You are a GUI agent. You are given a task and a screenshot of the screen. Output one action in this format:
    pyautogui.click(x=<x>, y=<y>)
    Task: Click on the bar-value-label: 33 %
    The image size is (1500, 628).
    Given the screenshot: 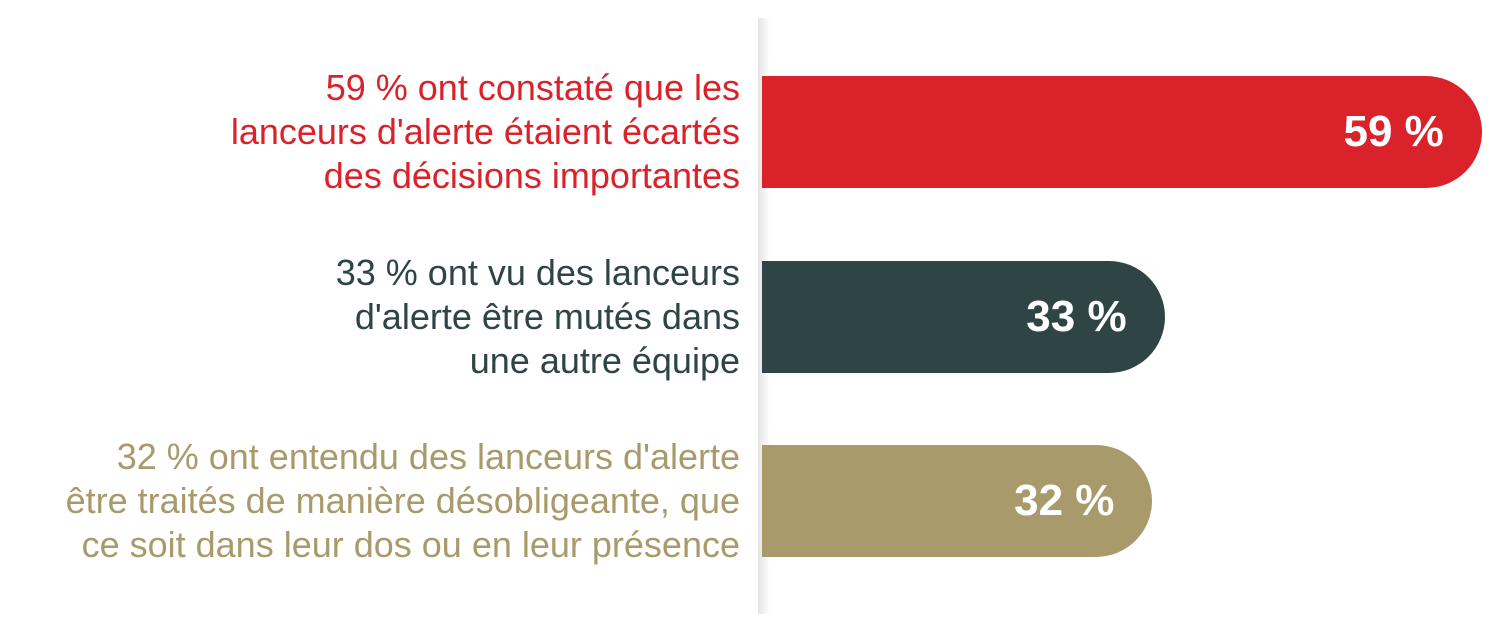 What is the action you would take?
    pyautogui.click(x=1076, y=316)
    